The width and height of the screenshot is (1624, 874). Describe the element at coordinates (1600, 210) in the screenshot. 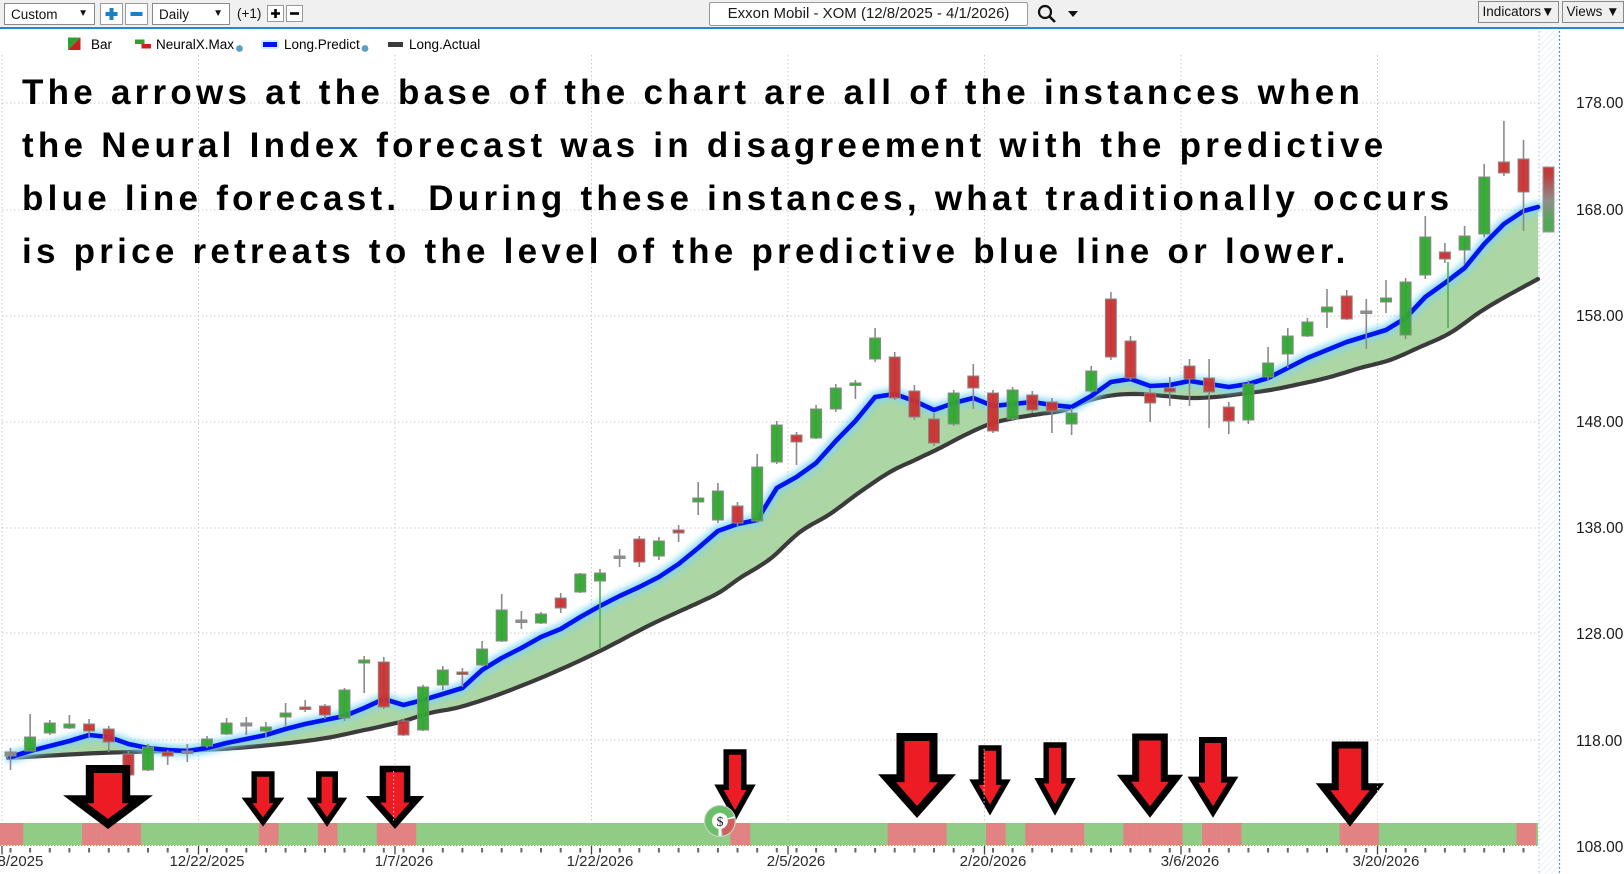

I see `svg-text: 168.00` at that location.